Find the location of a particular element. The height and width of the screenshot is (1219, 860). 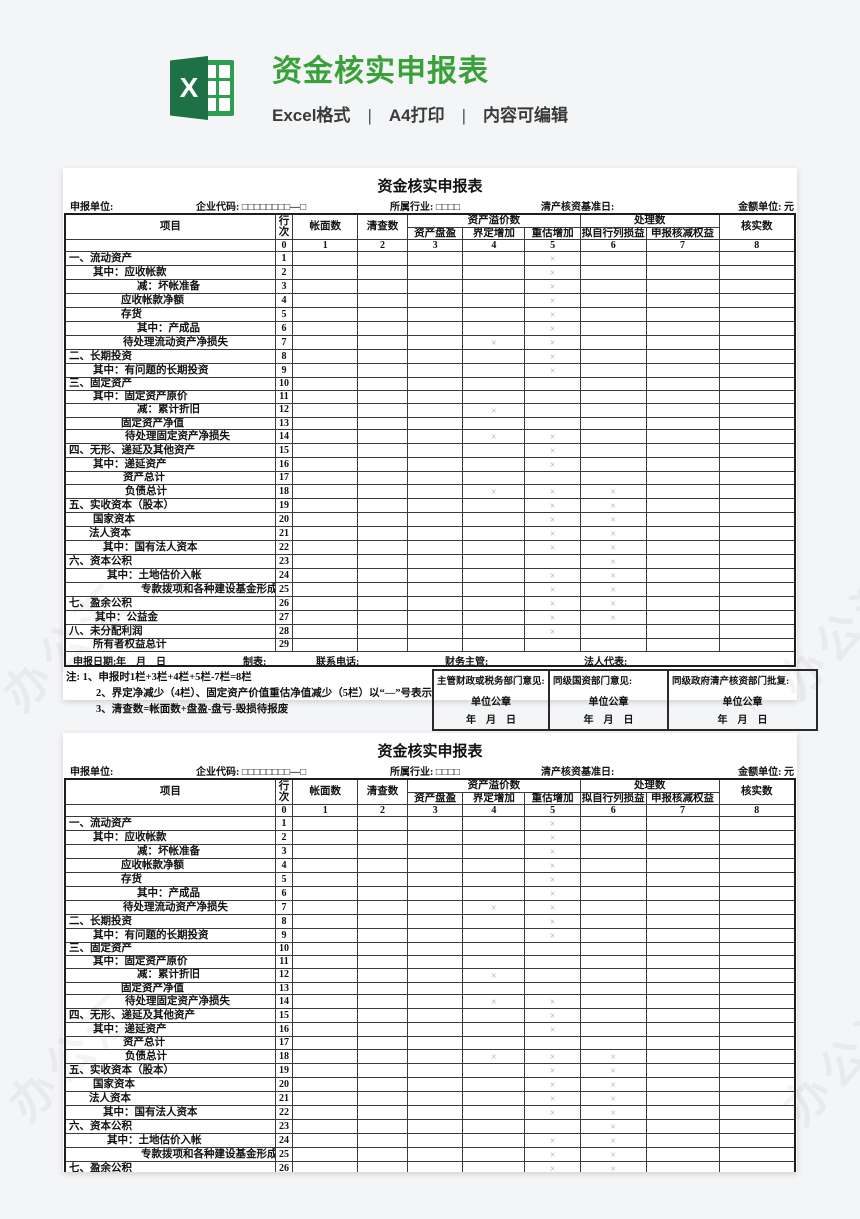

row-number: 4 is located at coordinates (284, 300).